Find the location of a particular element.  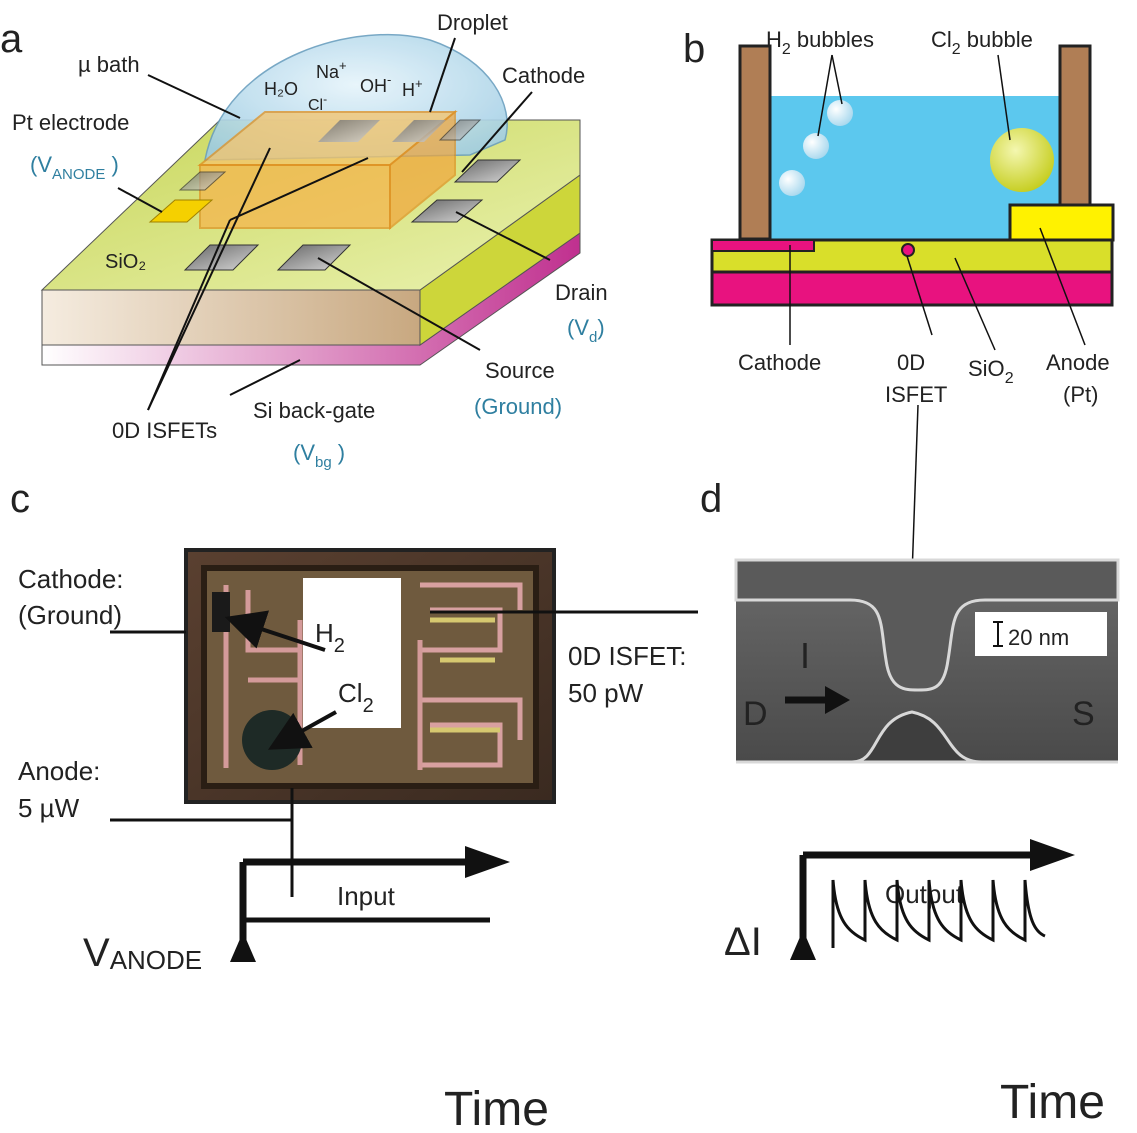

droplet-label: Droplet is located at coordinates (472, 22).